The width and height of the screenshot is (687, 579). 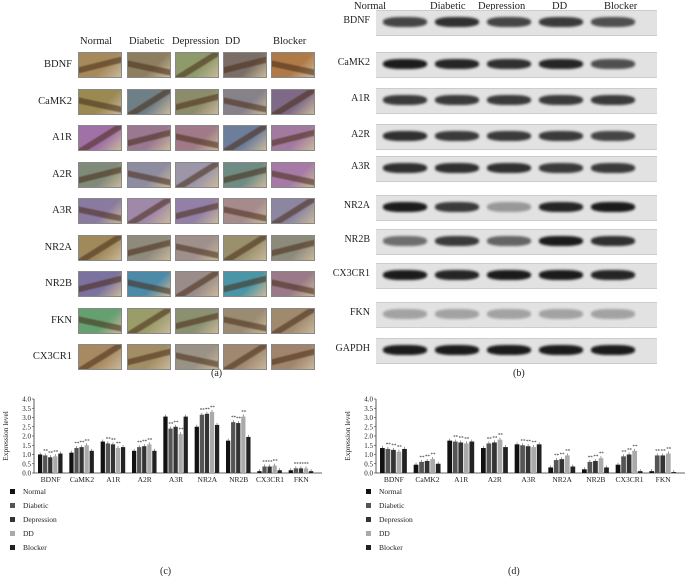 What do you see at coordinates (269, 469) in the screenshot?
I see `bar-cx3cr1-depression` at bounding box center [269, 469].